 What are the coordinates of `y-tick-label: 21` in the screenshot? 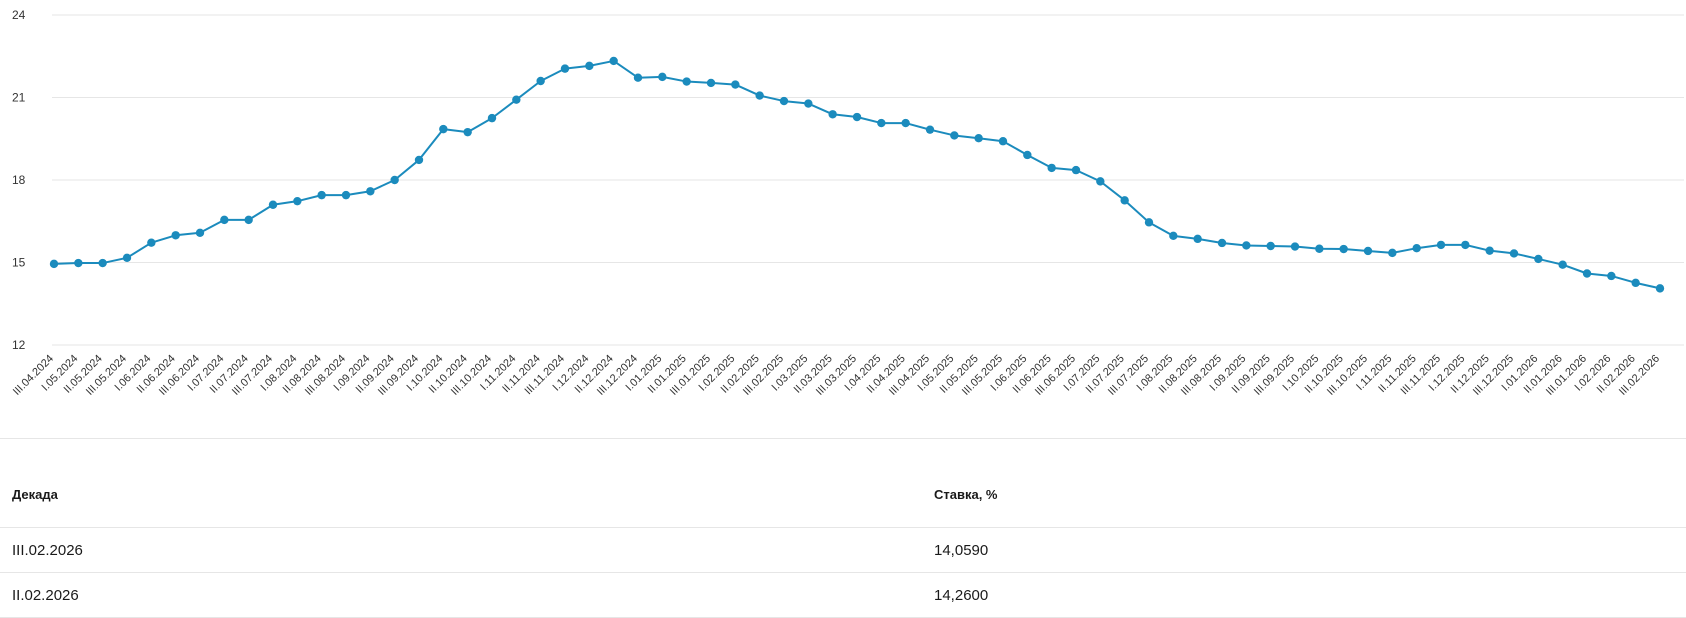 It's located at (19, 98).